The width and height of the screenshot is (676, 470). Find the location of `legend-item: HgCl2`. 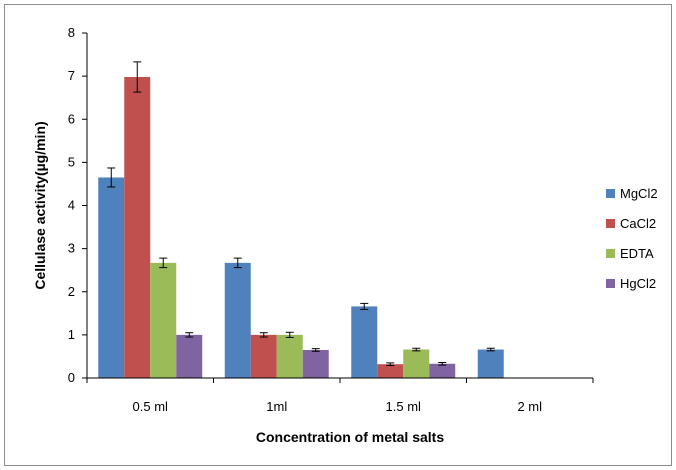

legend-item: HgCl2 is located at coordinates (631, 283).